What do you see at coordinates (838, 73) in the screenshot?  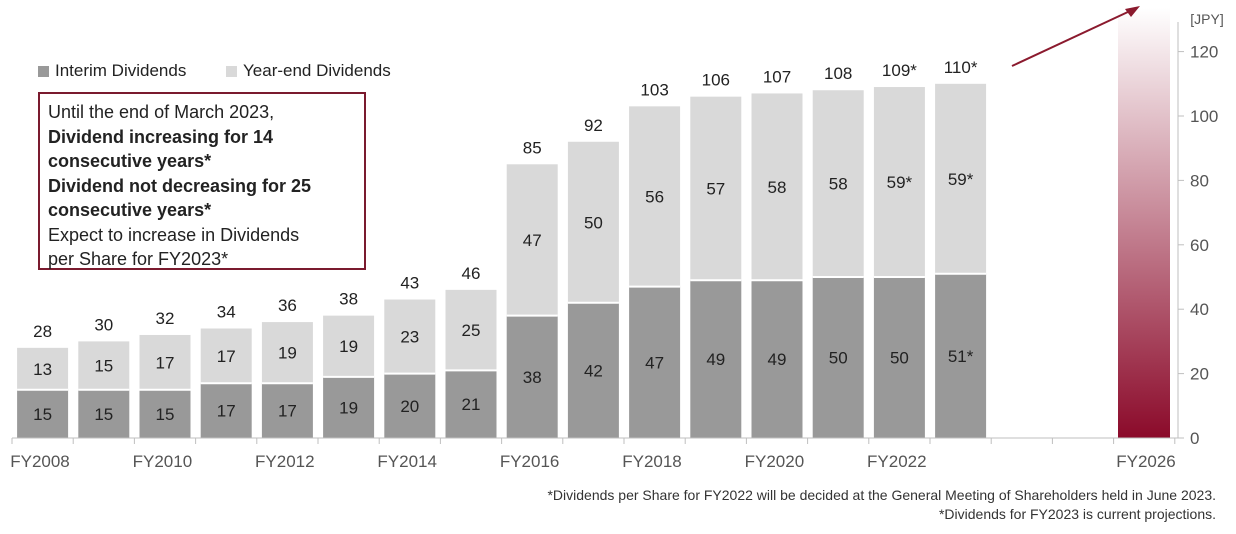 I see `label-total: 108` at bounding box center [838, 73].